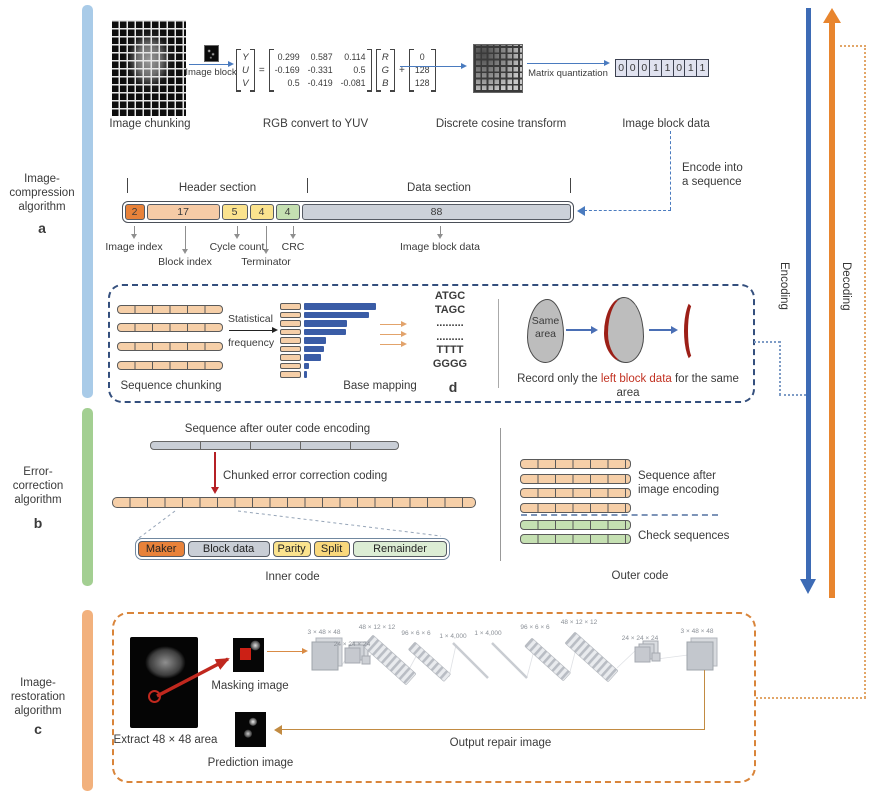  What do you see at coordinates (293, 247) in the screenshot?
I see `crc-label: CRC` at bounding box center [293, 247].